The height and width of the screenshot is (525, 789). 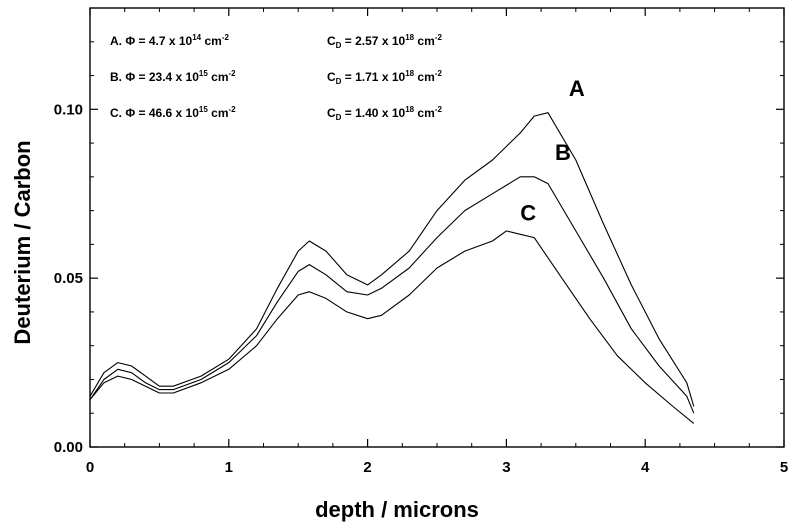 What do you see at coordinates (229, 467) in the screenshot?
I see `x-tick-label: 1` at bounding box center [229, 467].